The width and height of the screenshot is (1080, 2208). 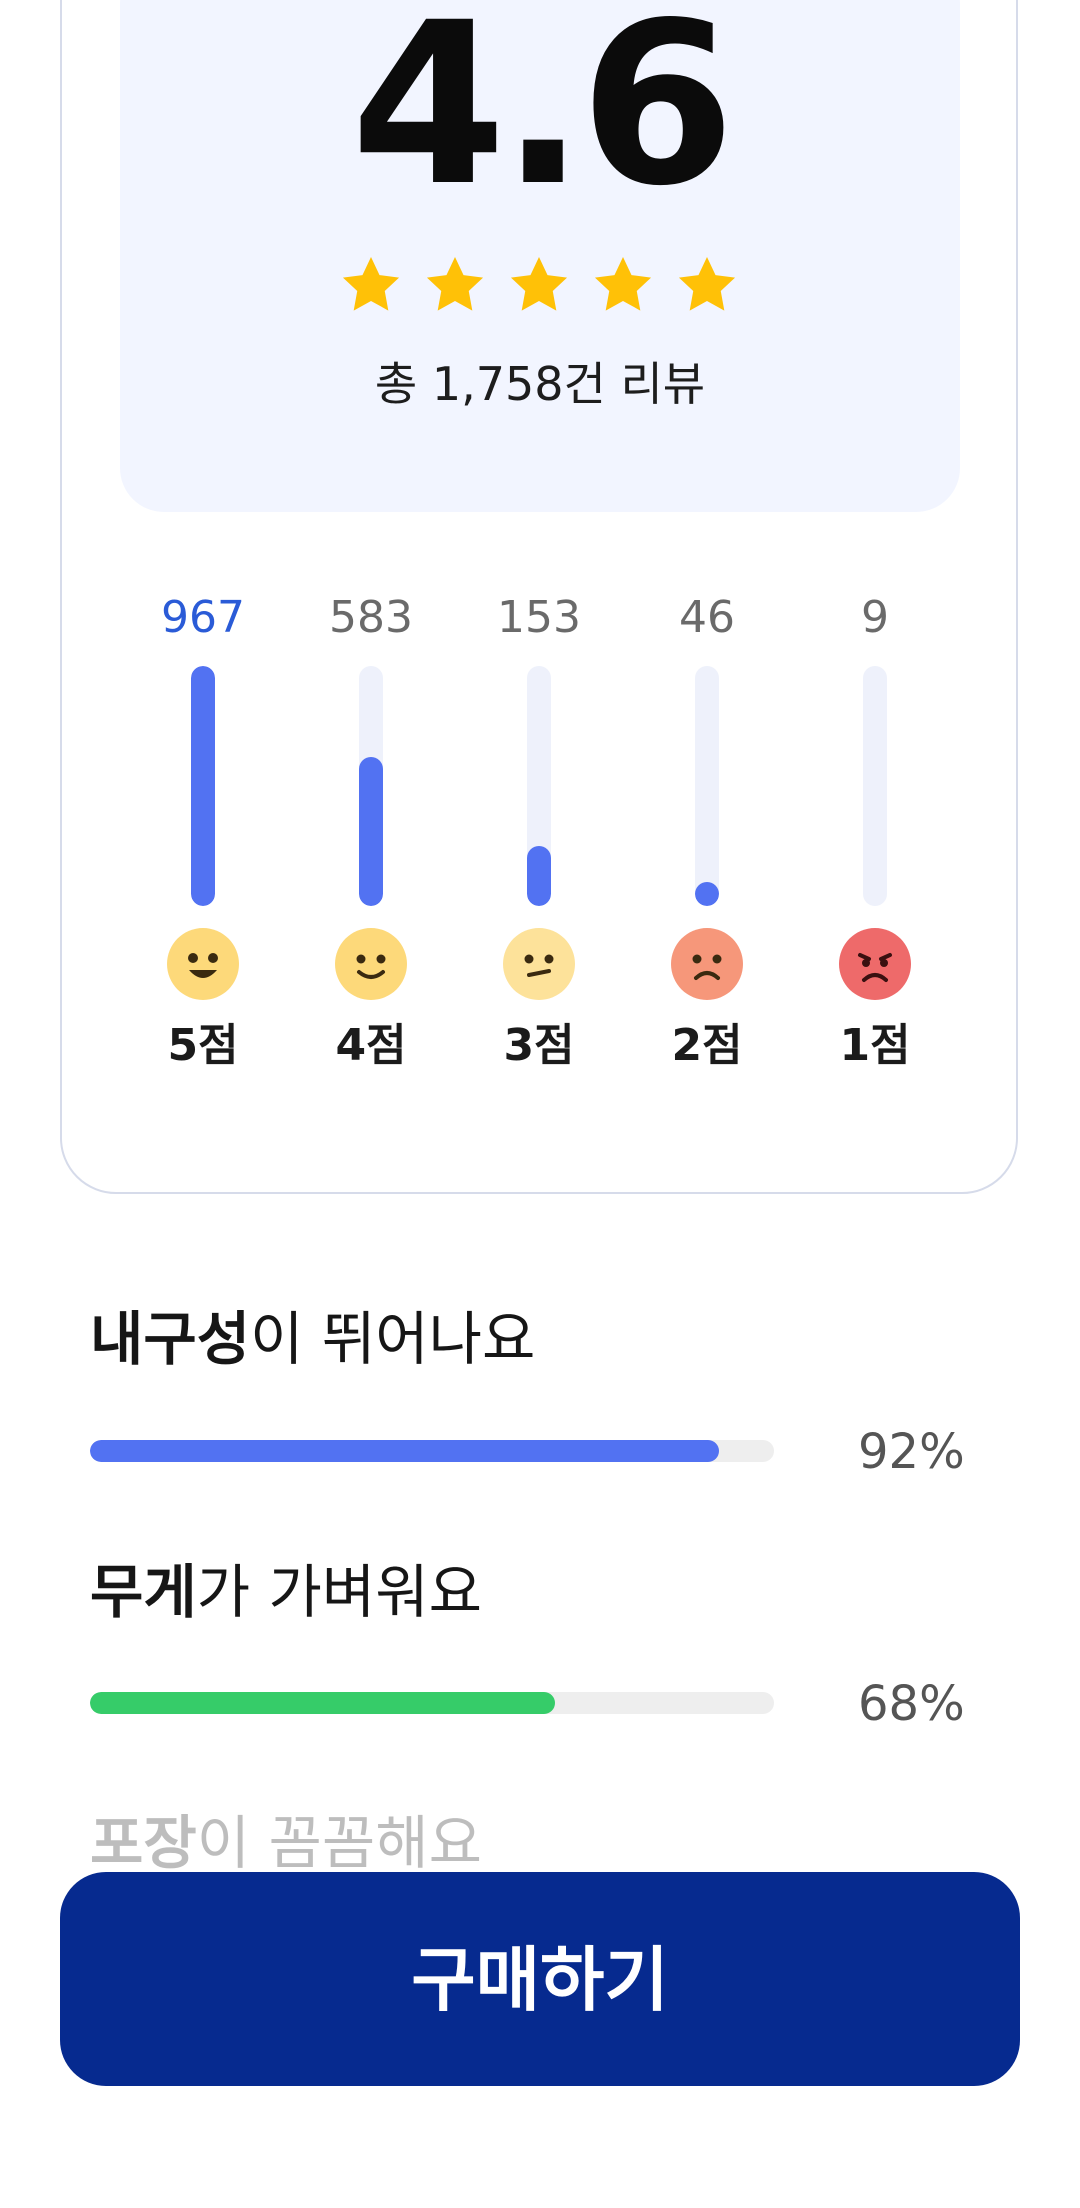 What do you see at coordinates (143, 1843) in the screenshot?
I see `attribute-keyword: 포장` at bounding box center [143, 1843].